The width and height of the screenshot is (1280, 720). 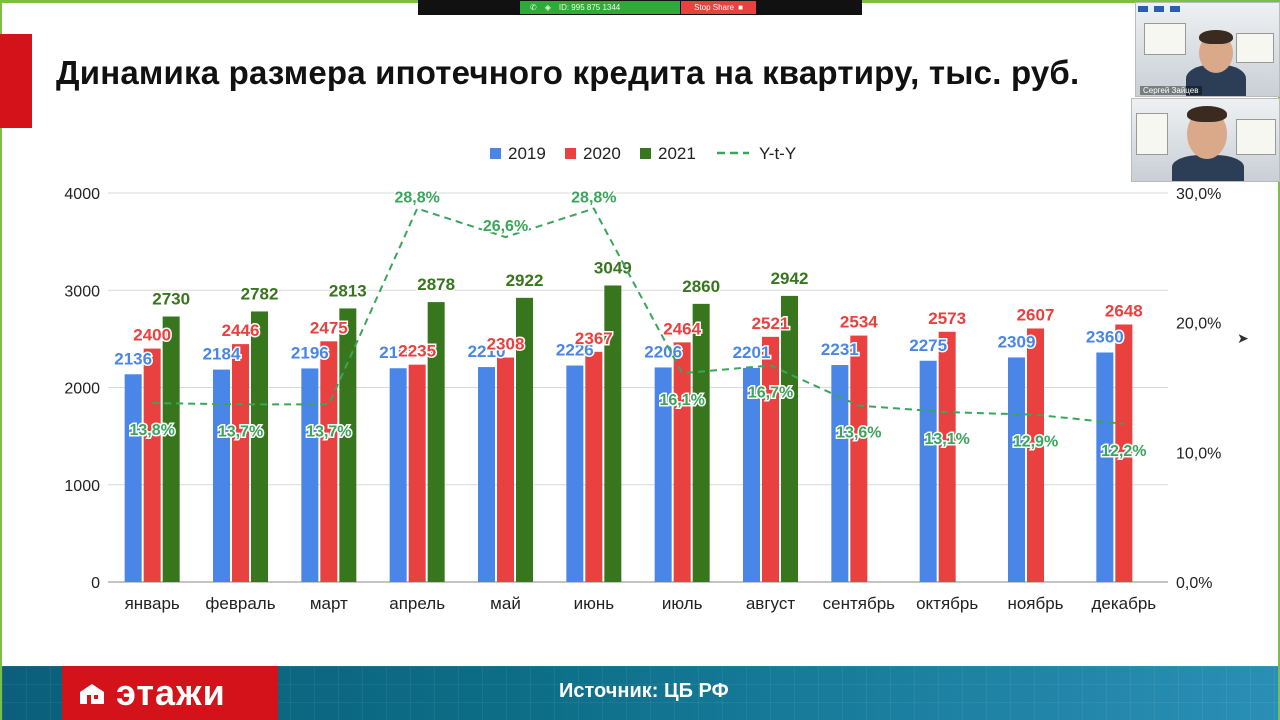 What do you see at coordinates (82, 291) in the screenshot?
I see `y-tick-left: 3000` at bounding box center [82, 291].